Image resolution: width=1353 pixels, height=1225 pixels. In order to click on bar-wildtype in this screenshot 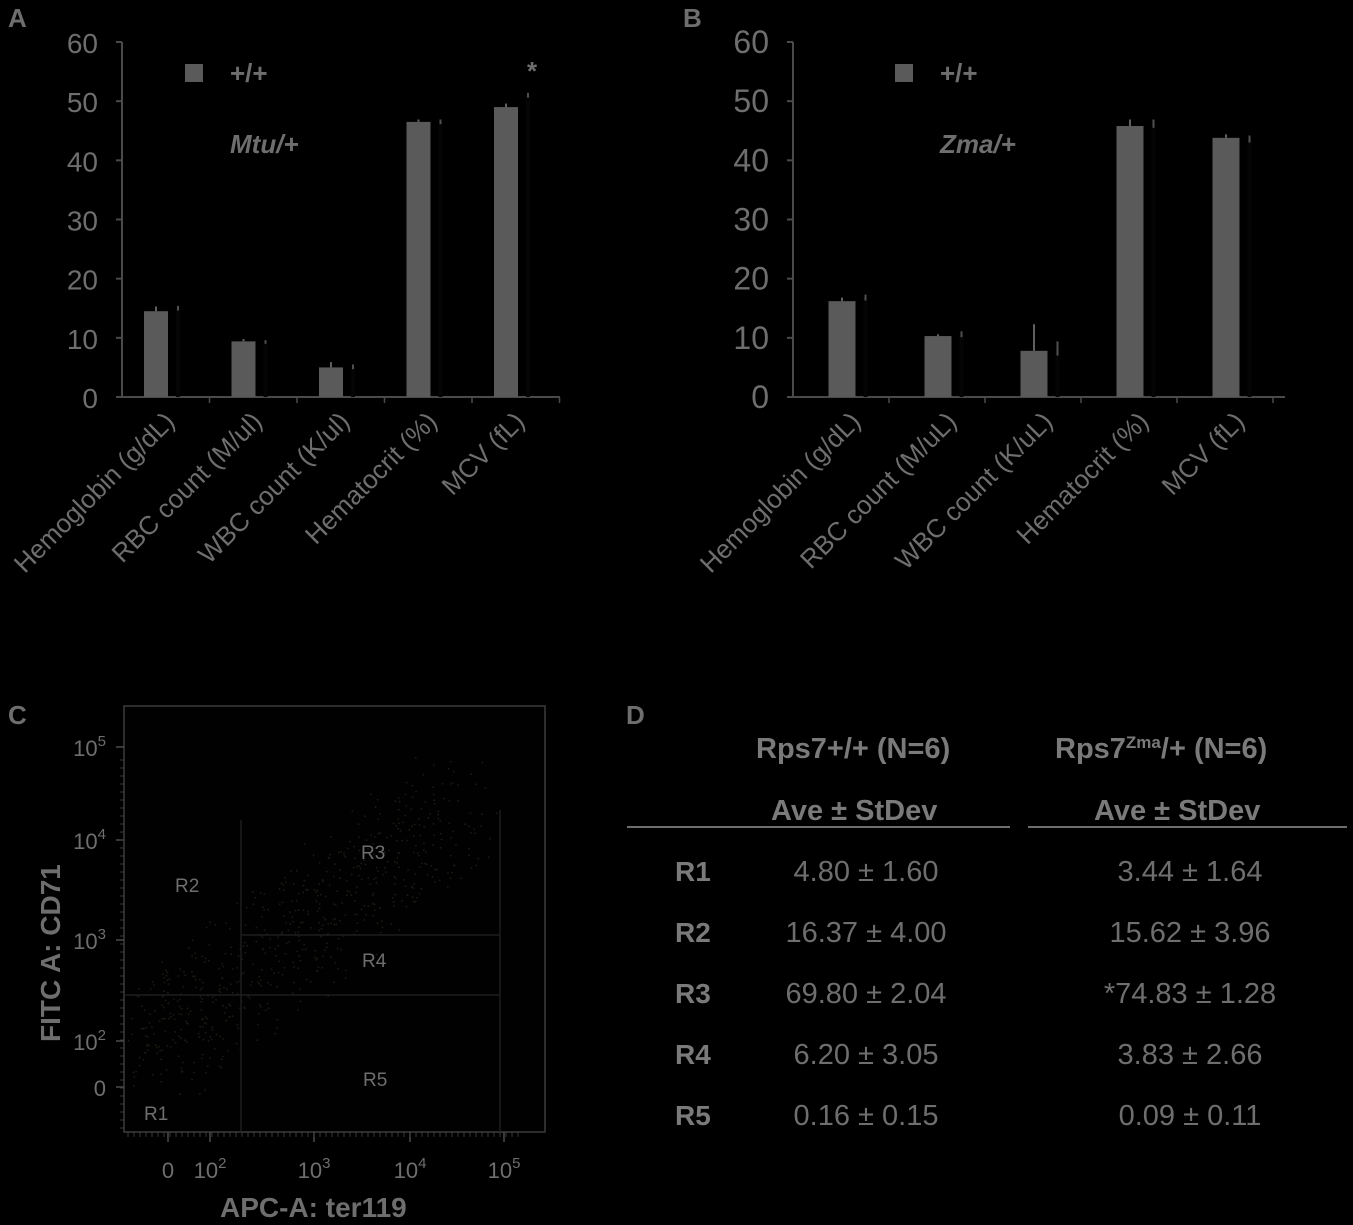, I will do `click(1226, 267)`.